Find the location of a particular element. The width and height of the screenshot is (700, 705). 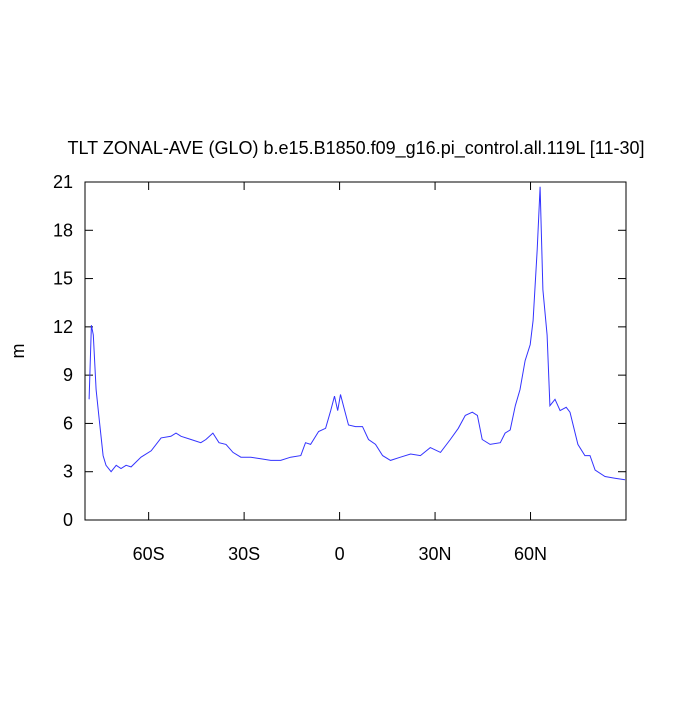

y-tick-label: 18 is located at coordinates (63, 230).